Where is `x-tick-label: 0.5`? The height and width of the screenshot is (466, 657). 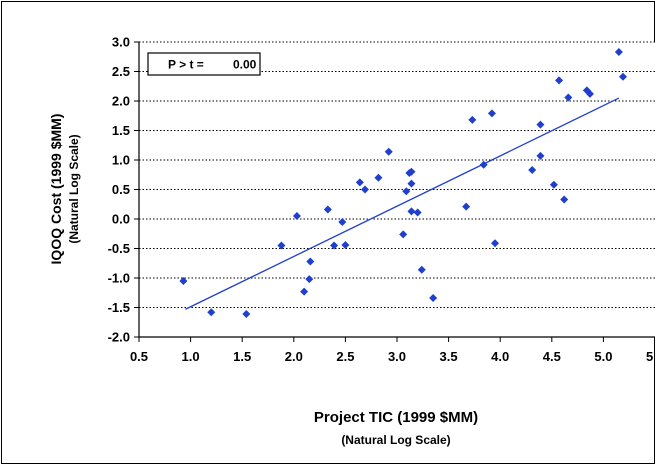
x-tick-label: 0.5 is located at coordinates (139, 356).